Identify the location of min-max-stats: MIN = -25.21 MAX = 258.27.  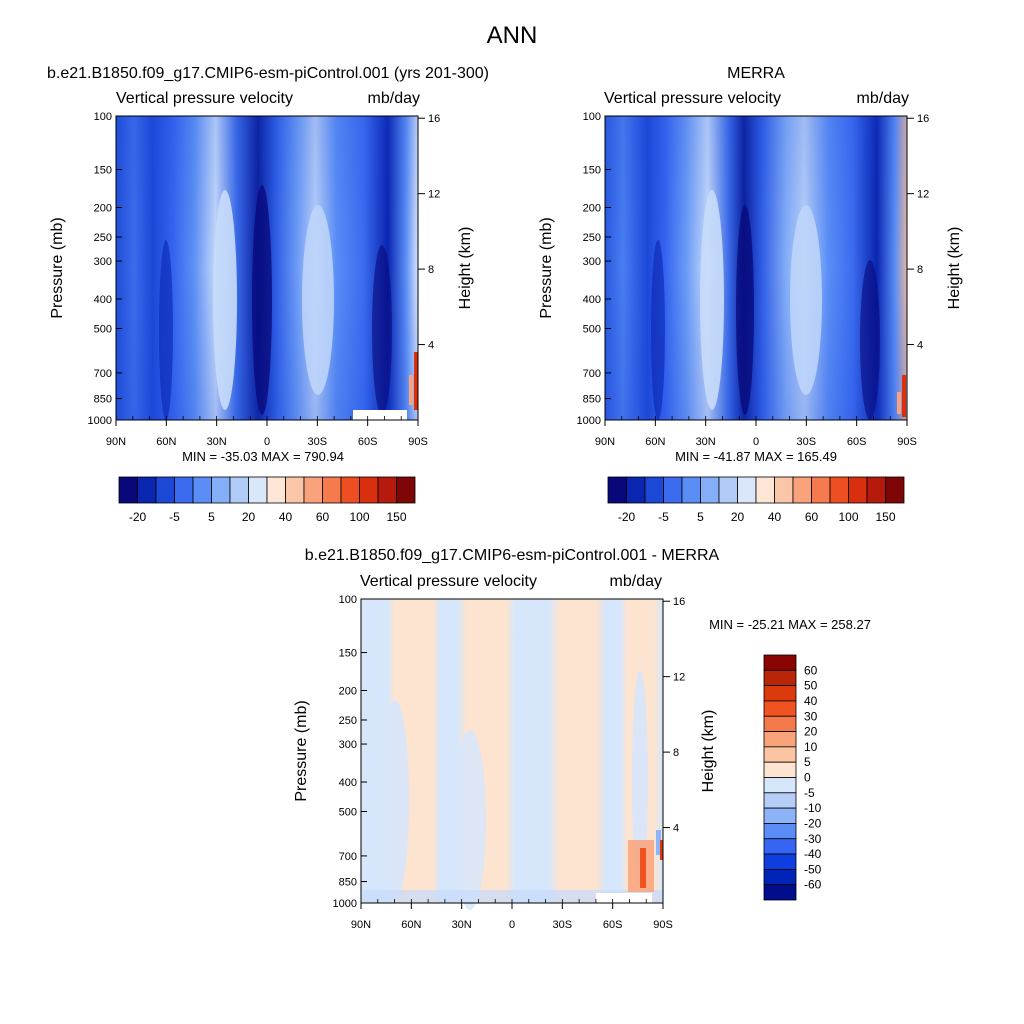
(790, 624).